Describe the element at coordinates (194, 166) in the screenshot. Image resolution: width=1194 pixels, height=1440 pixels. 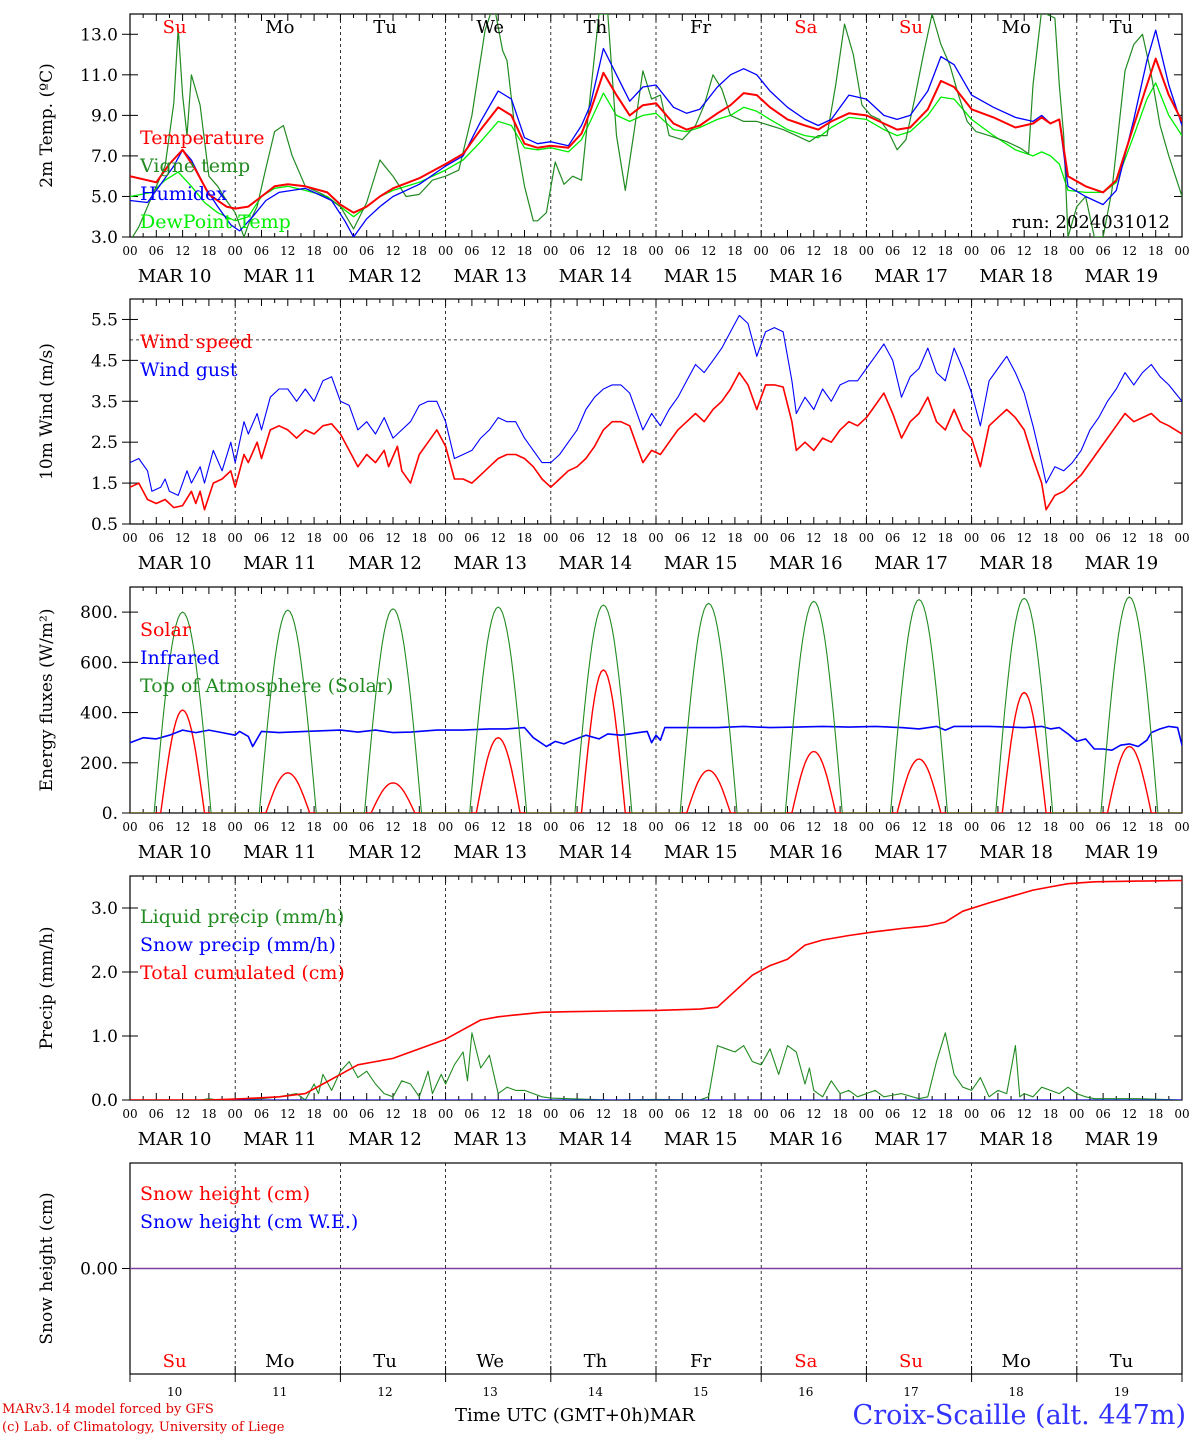
I see `legend-entry: Vigne temp` at that location.